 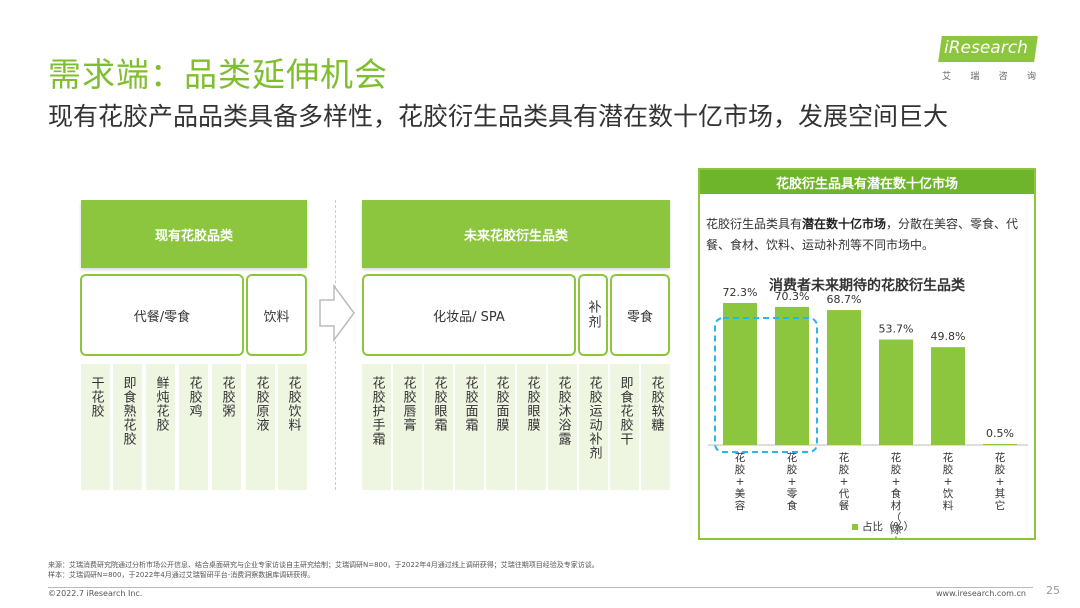 I want to click on future-item: 花胶护手霜, so click(x=376, y=427).